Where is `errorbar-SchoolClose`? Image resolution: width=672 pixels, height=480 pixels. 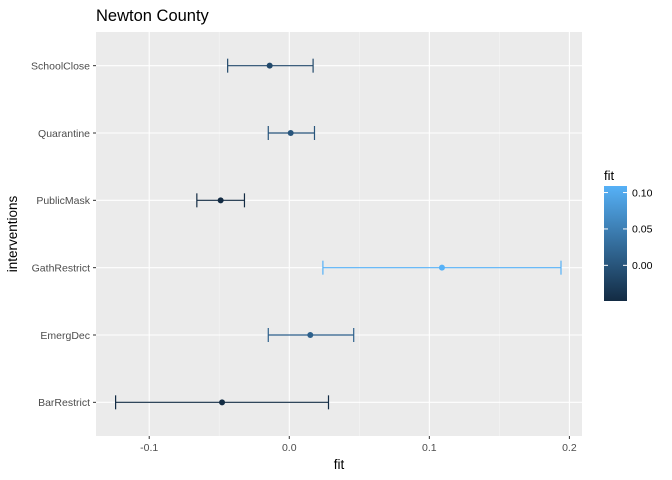
errorbar-SchoolClose is located at coordinates (270, 65).